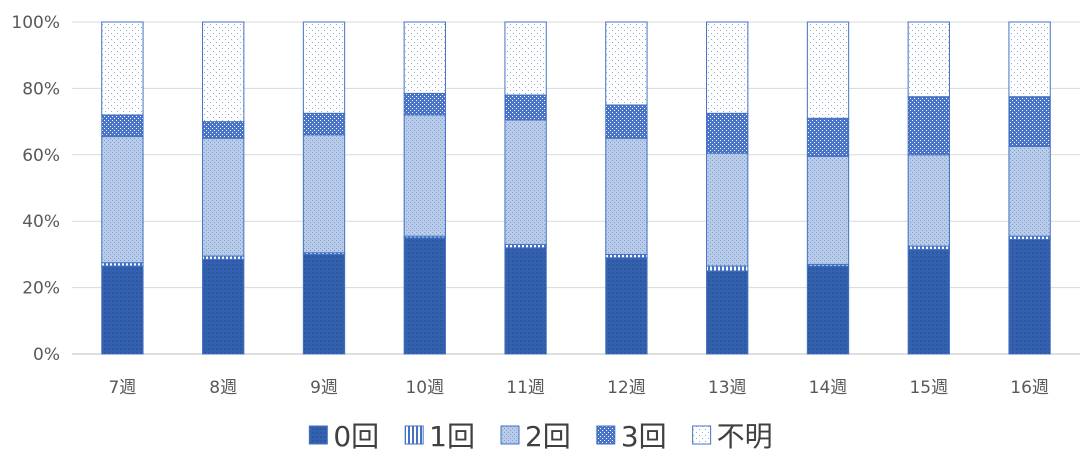  Describe the element at coordinates (452, 435) in the screenshot. I see `legend-label: 1回` at that location.